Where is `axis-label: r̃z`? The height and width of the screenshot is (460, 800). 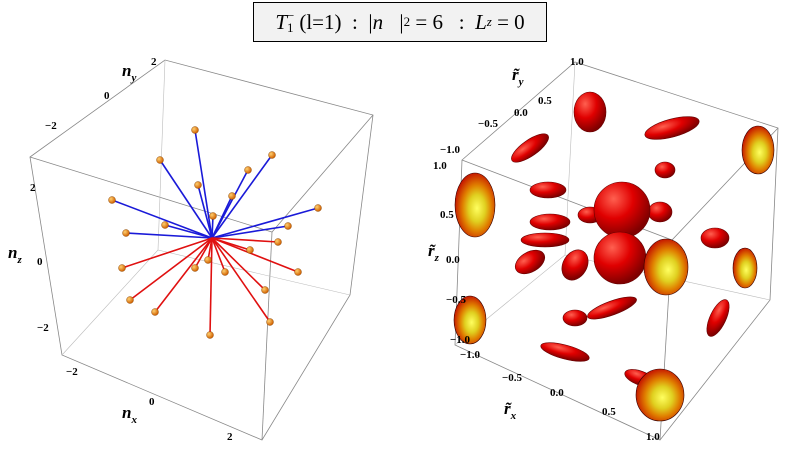 axis-label: r̃z is located at coordinates (434, 252).